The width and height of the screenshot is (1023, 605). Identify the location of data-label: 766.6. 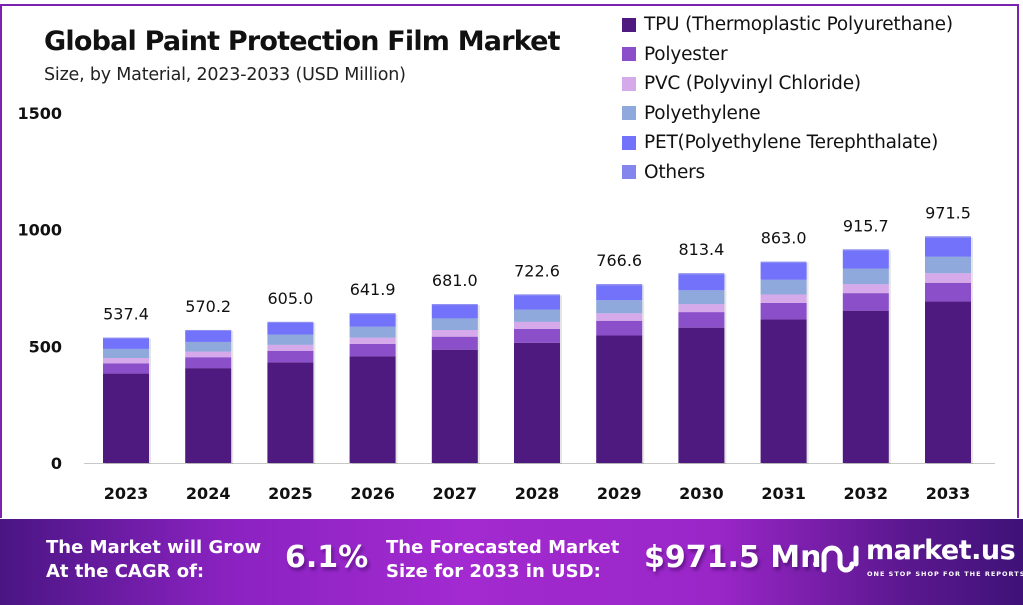
(619, 260).